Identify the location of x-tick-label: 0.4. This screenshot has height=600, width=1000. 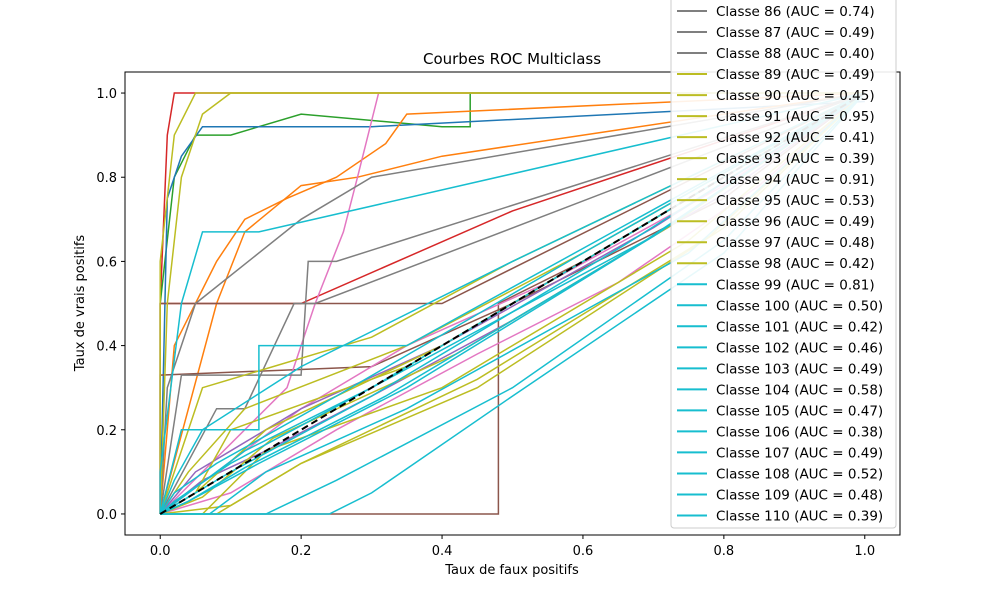
(442, 551).